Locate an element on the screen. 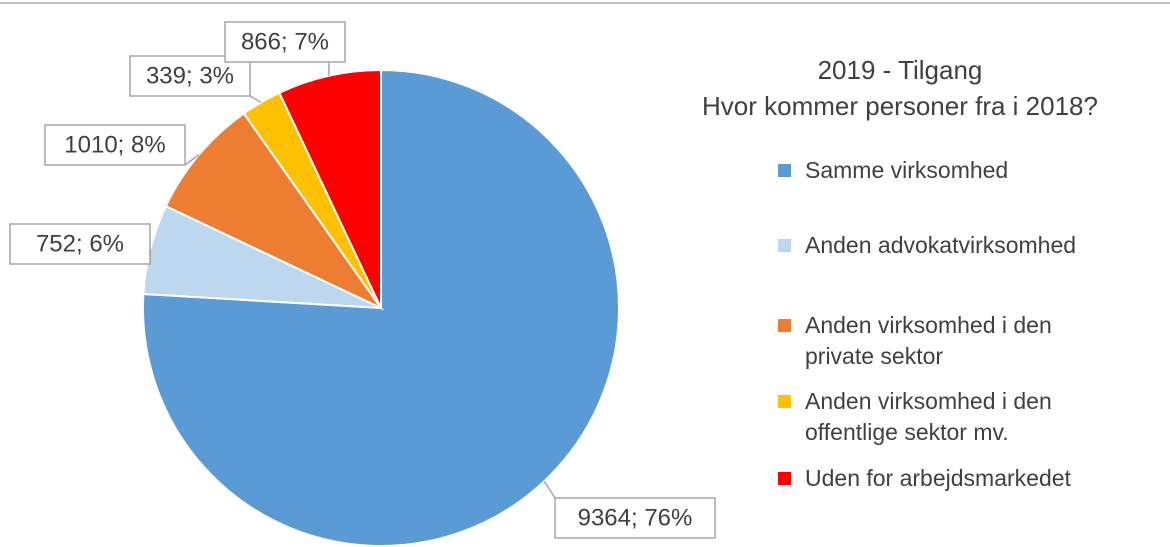 This screenshot has width=1170, height=547. data-label: 752; 6% is located at coordinates (80, 243).